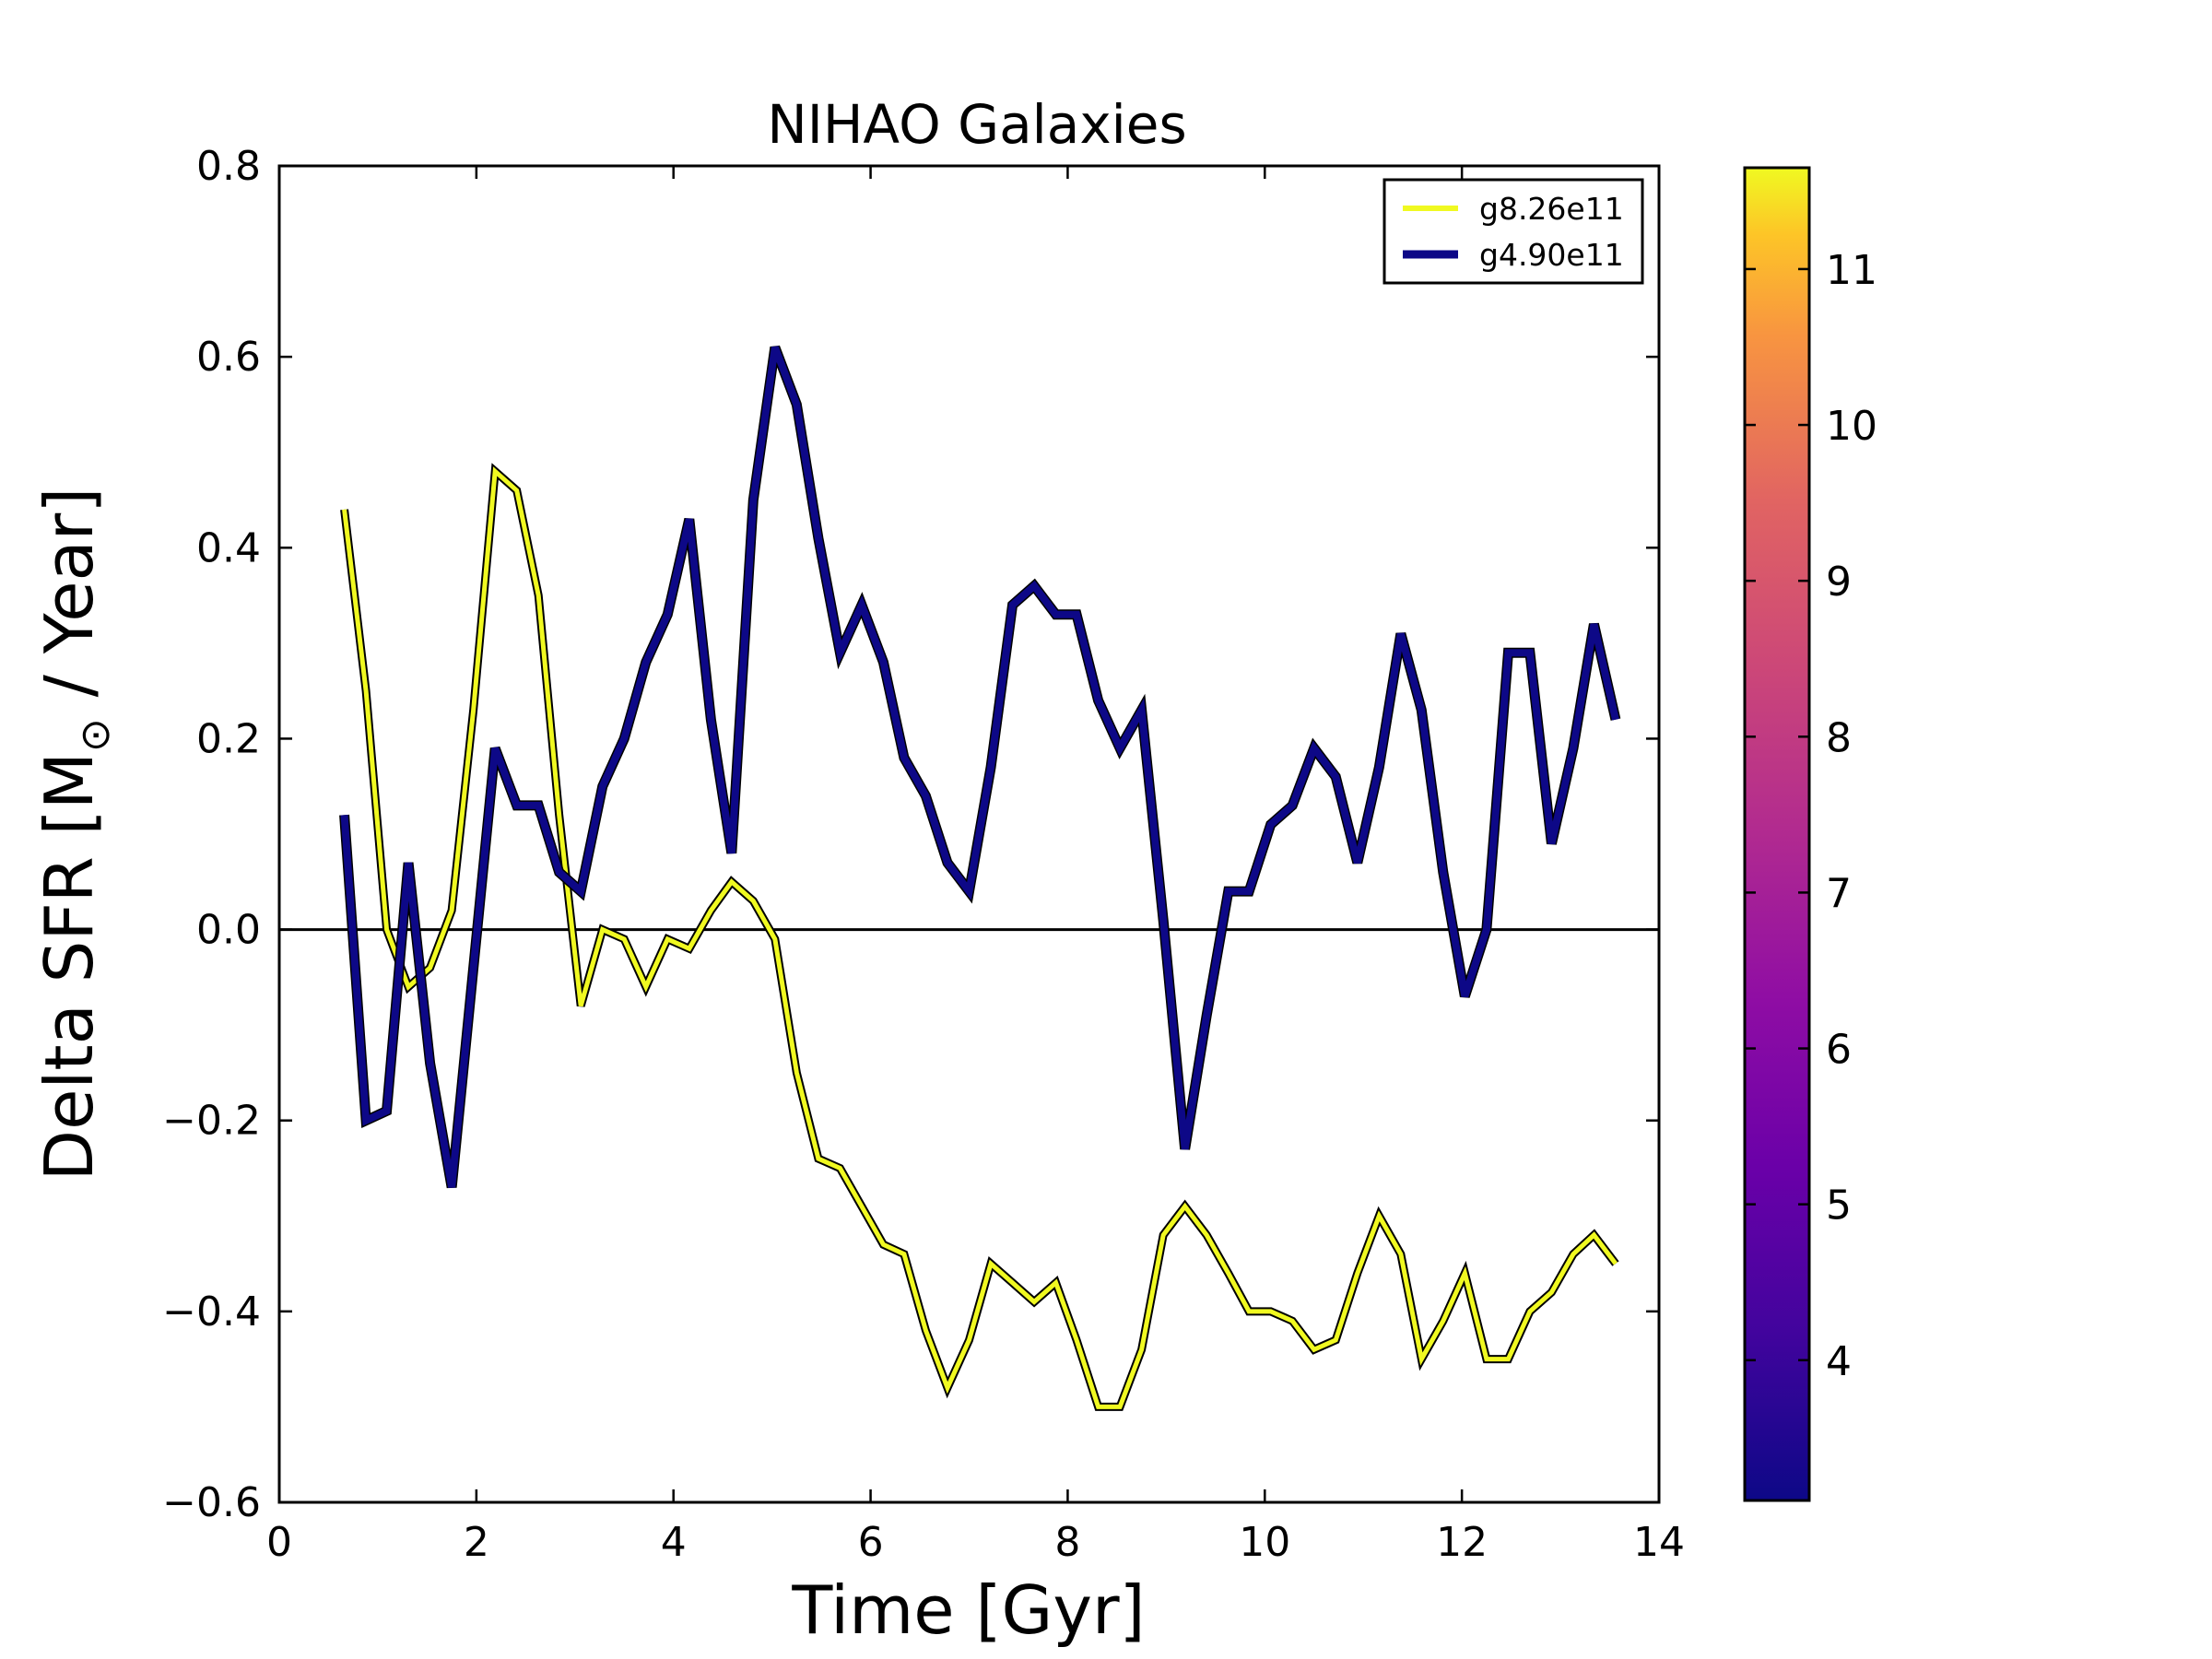 Image resolution: width=2212 pixels, height=1659 pixels. Describe the element at coordinates (69, 966) in the screenshot. I see `y-axis-label-prefix: Delta SFR [M` at that location.